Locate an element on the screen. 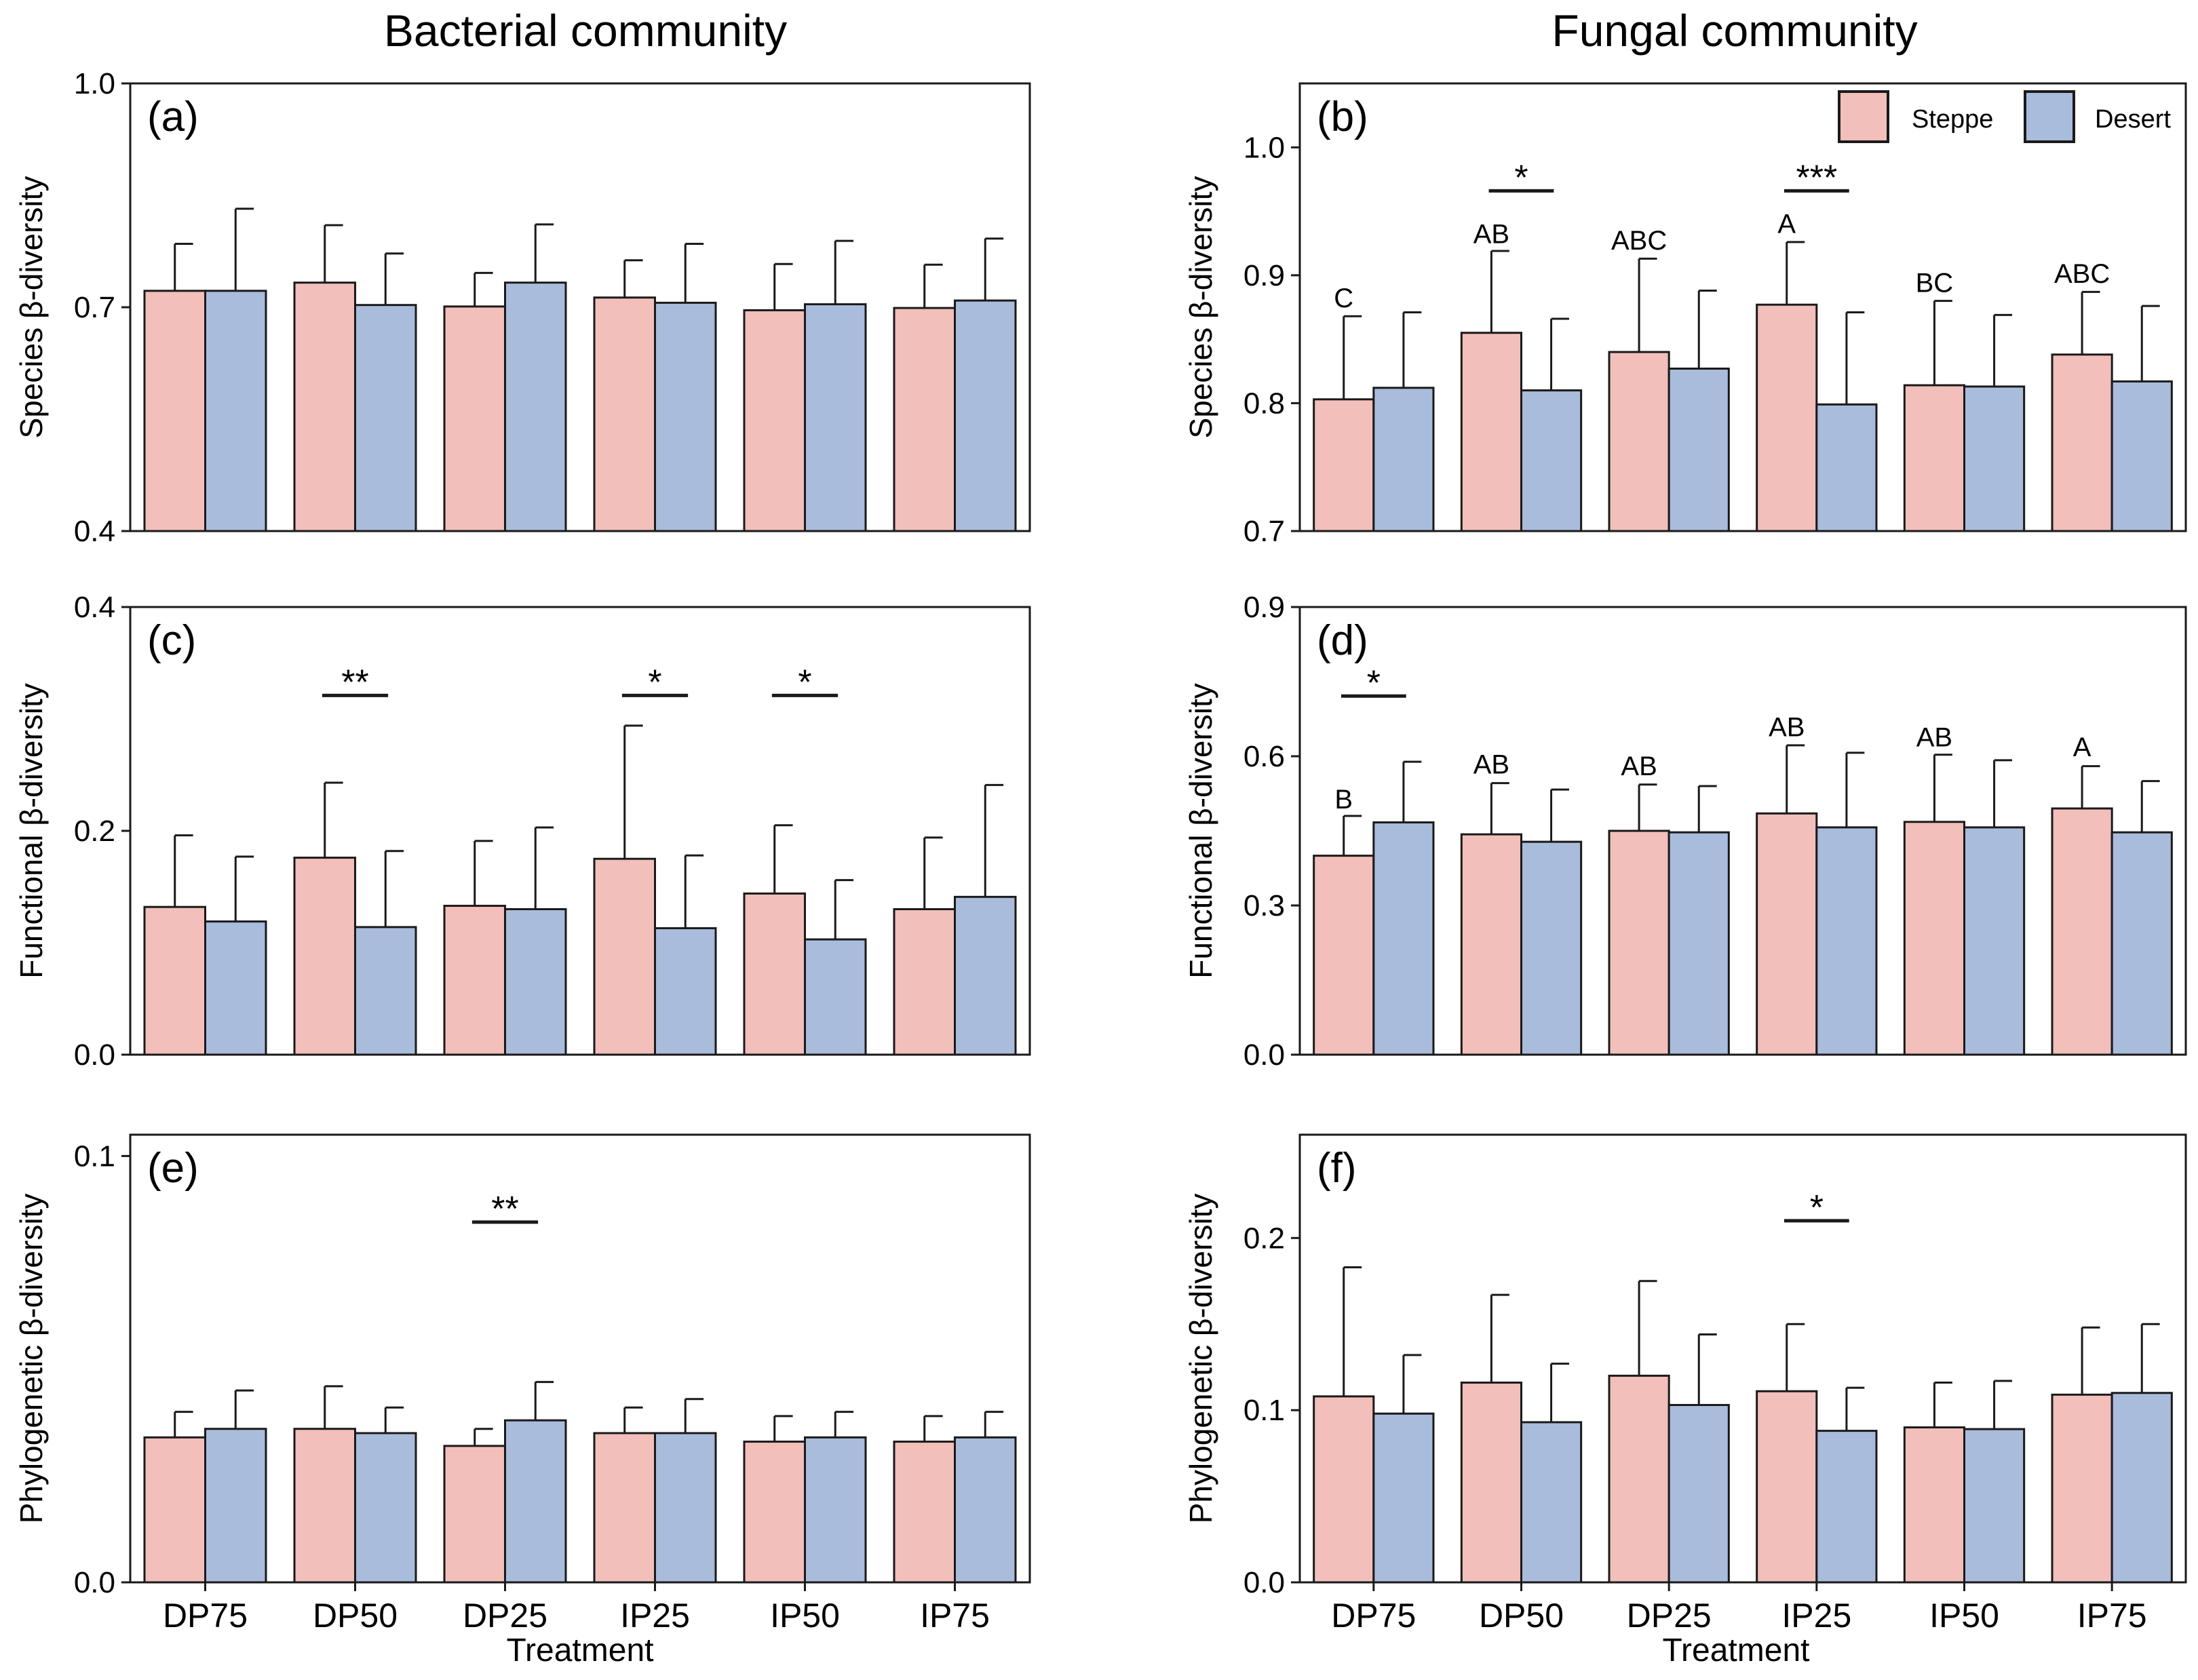  legend-swatch-desert is located at coordinates (2049, 117).